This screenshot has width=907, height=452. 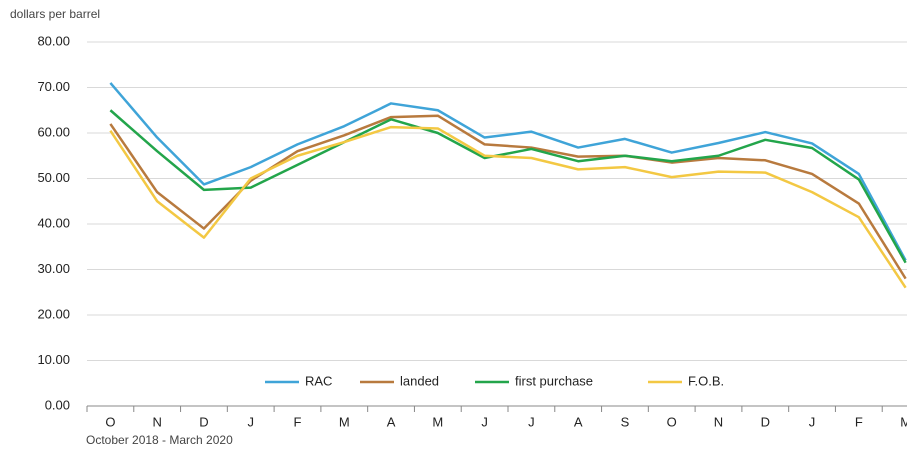 I want to click on y-tick-label: 0.00, so click(x=57, y=404).